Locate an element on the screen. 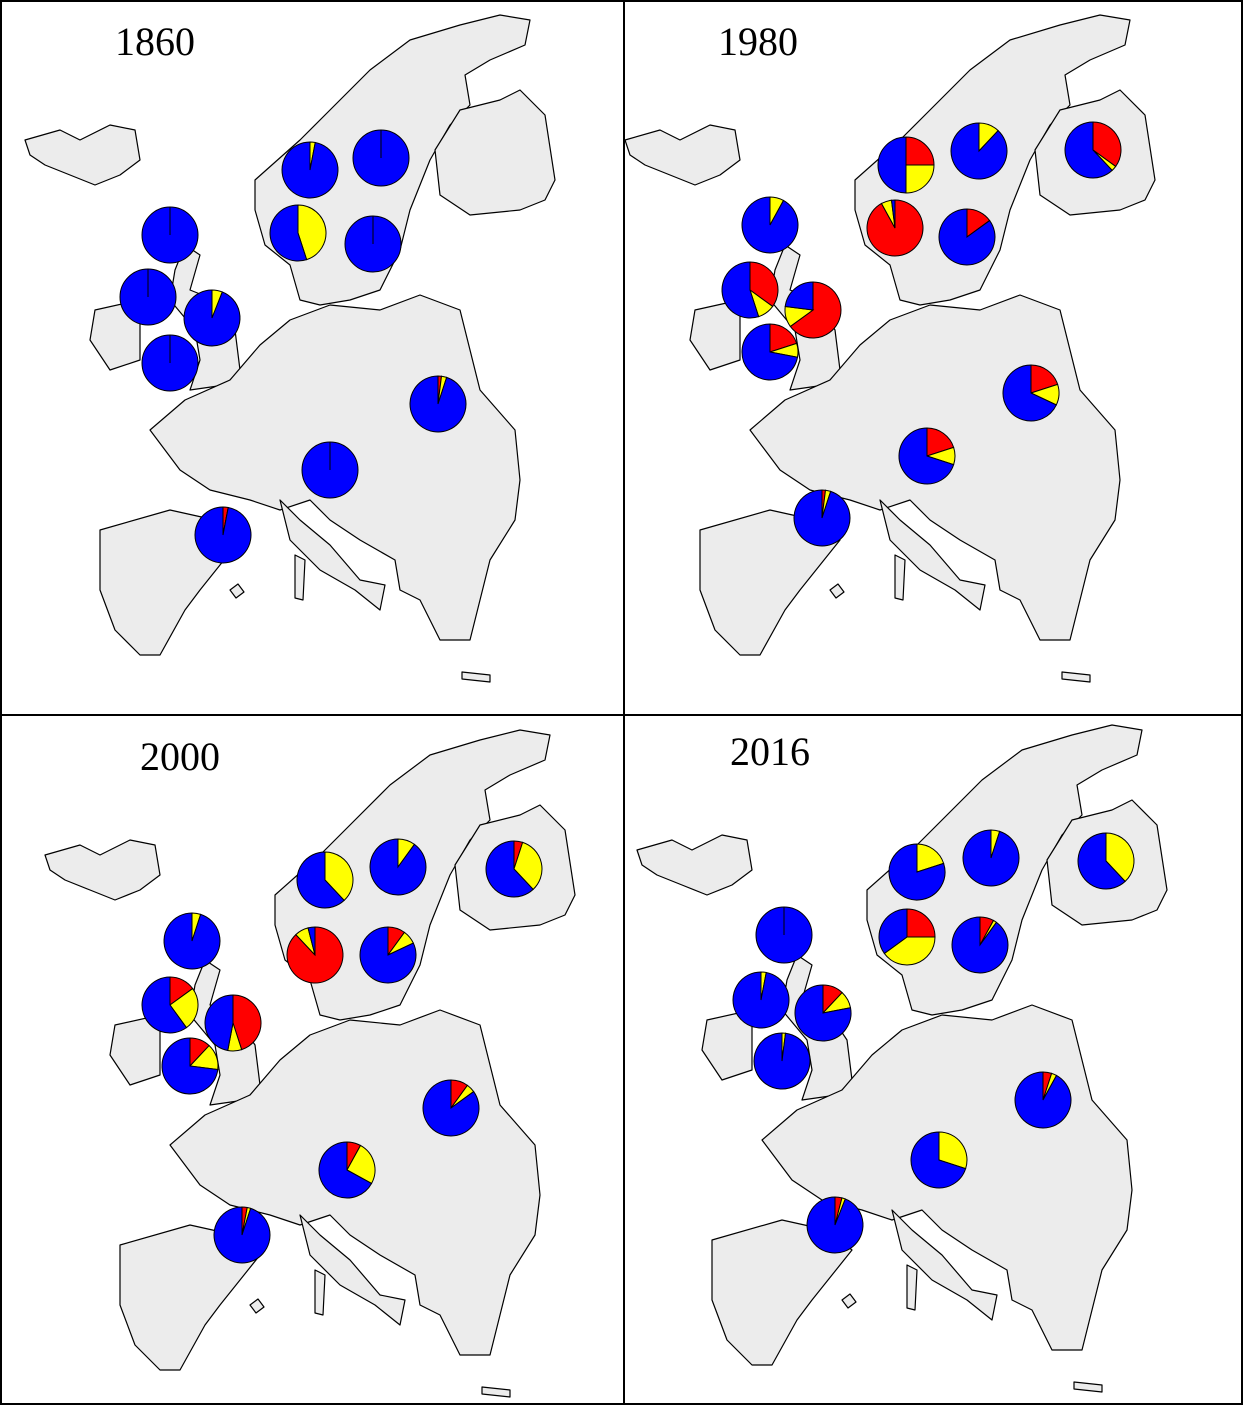 The width and height of the screenshot is (1243, 1405). panel-title: 2000 is located at coordinates (180, 756).